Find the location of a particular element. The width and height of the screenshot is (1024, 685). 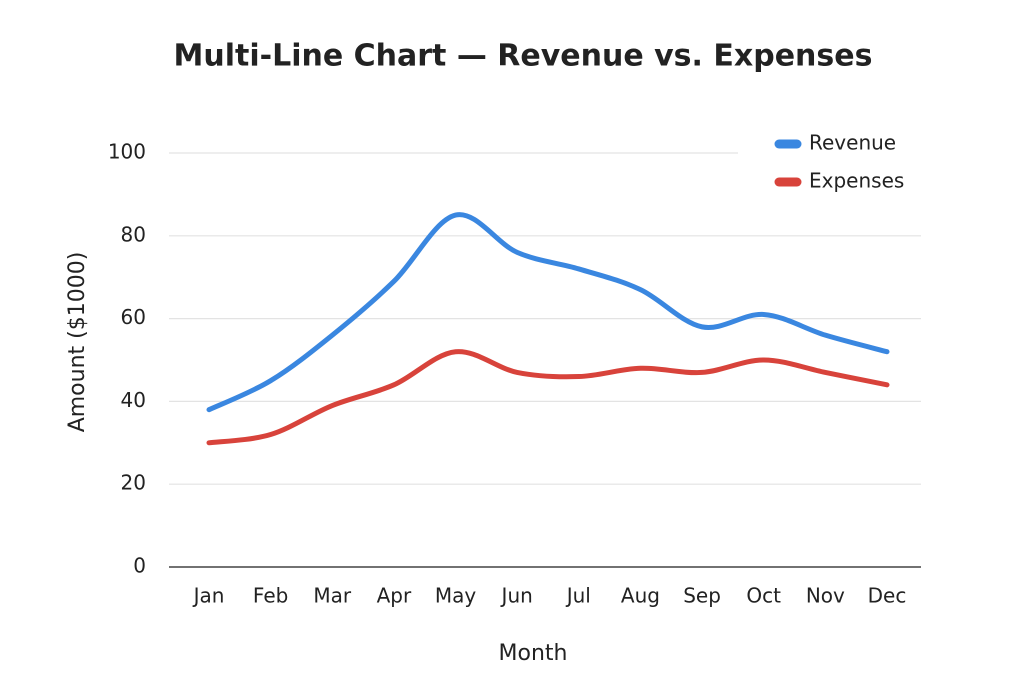

x-tick-label: Oct is located at coordinates (763, 596).